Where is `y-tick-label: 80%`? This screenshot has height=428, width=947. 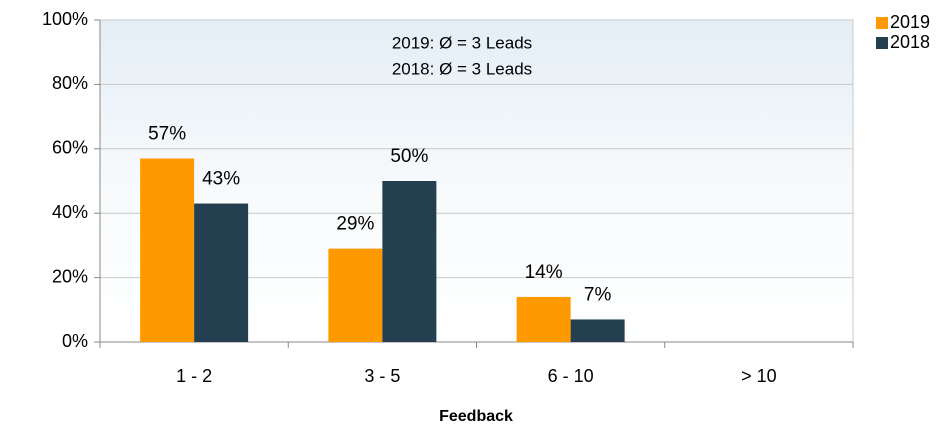
y-tick-label: 80% is located at coordinates (70, 83).